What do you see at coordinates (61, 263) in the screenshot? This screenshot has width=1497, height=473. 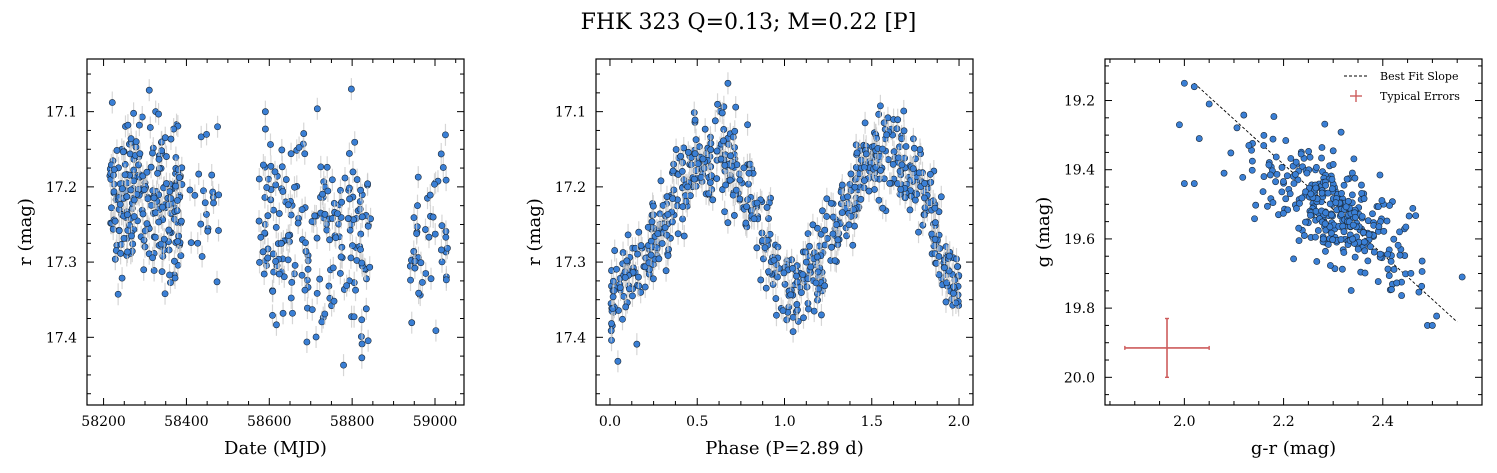 I see `y-tick-label: 17.3` at bounding box center [61, 263].